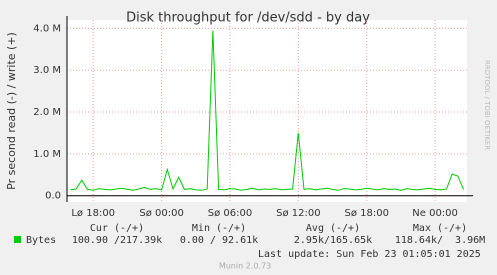 The image size is (497, 275). What do you see at coordinates (117, 228) in the screenshot?
I see `legend-header: Cur (-/+)` at bounding box center [117, 228].